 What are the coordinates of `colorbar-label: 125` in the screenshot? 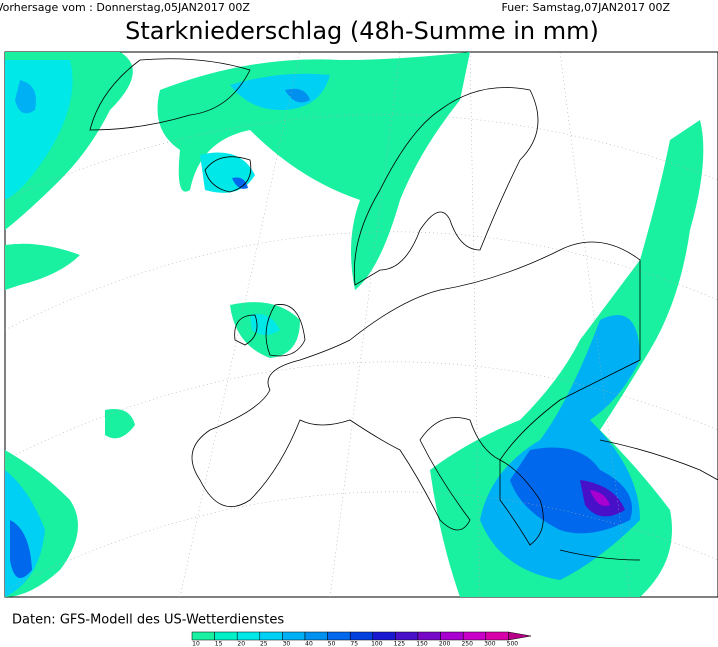 It's located at (400, 644).